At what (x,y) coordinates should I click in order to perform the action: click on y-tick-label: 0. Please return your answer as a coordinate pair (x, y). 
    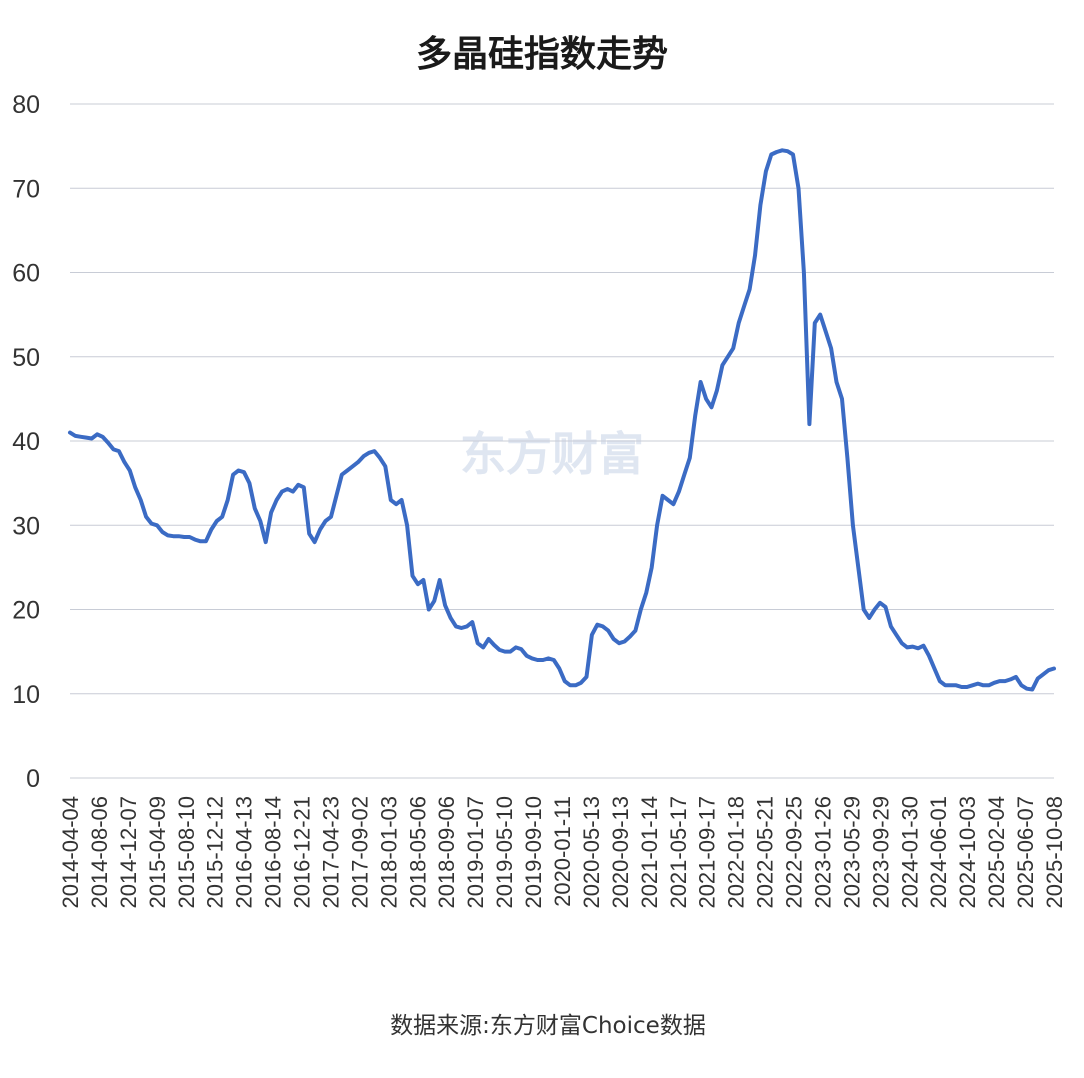
    Looking at the image, I should click on (33, 779).